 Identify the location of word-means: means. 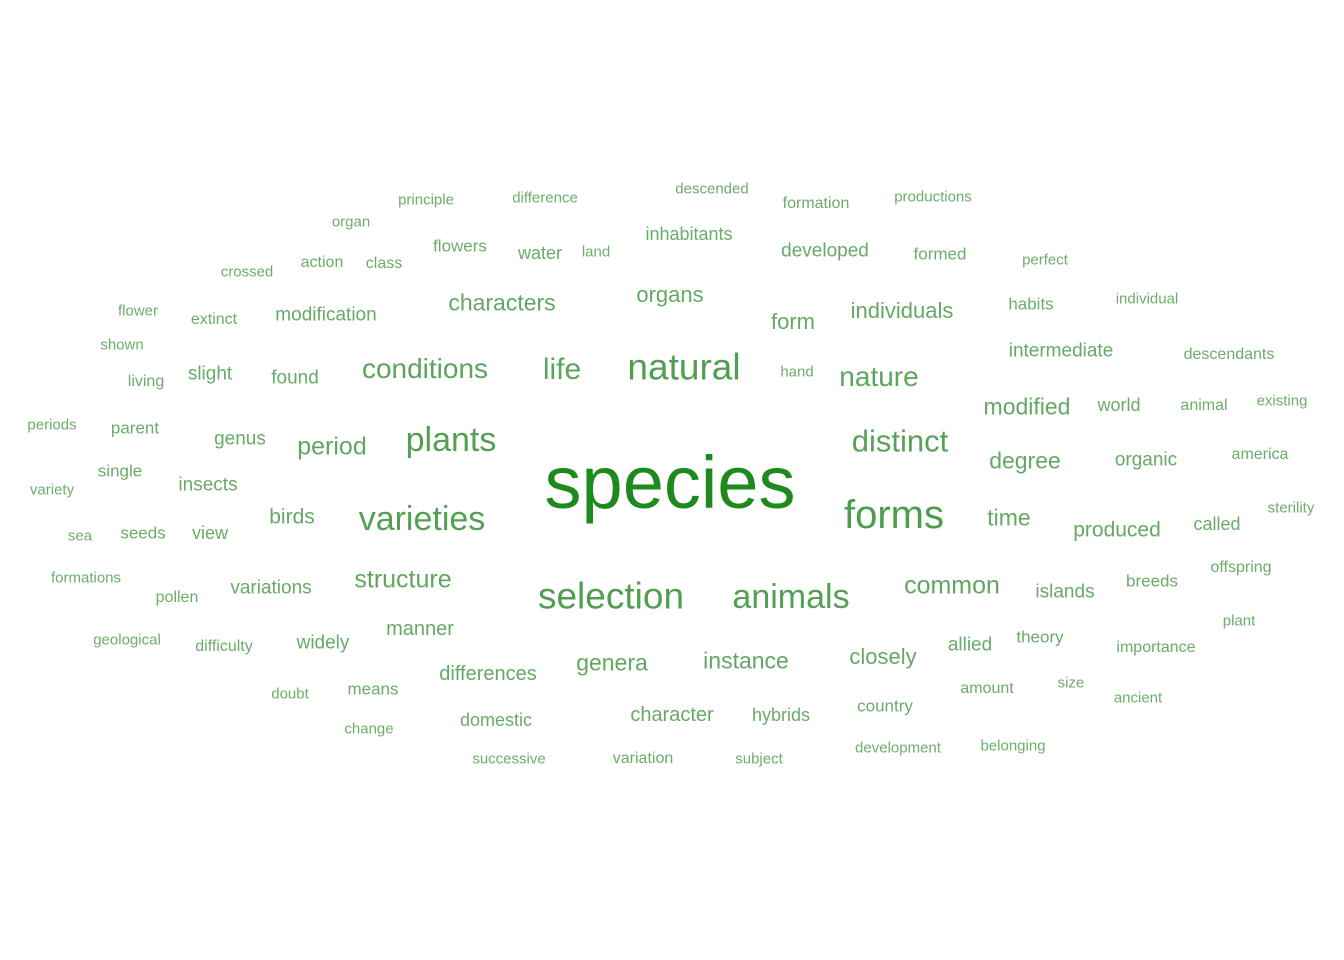
(373, 689).